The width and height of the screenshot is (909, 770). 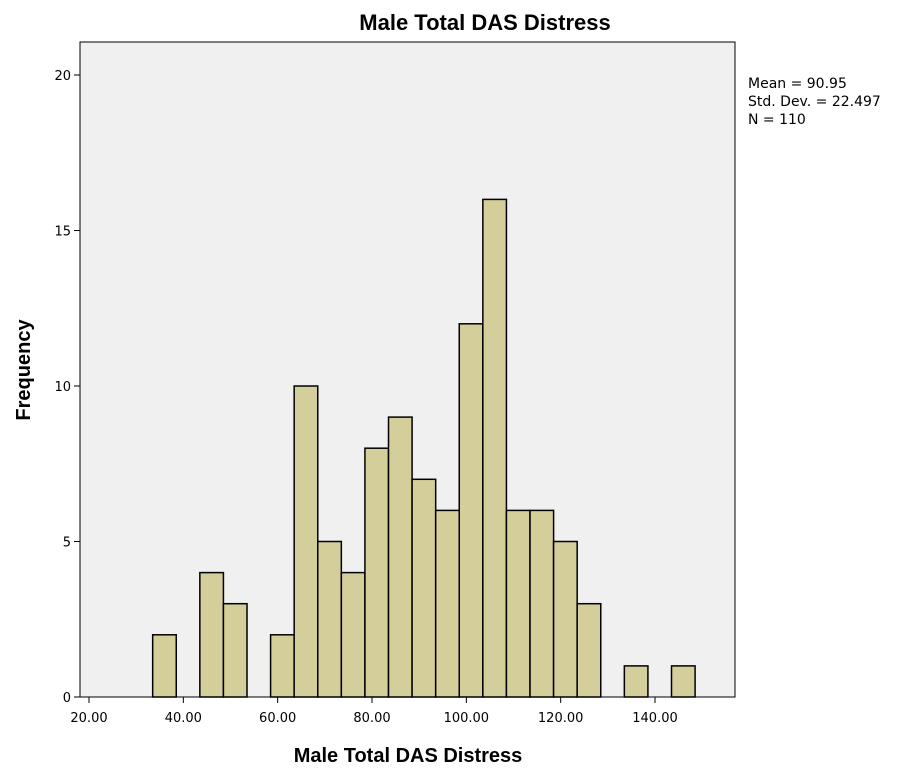 I want to click on y-tick-label: 20, so click(x=62, y=76).